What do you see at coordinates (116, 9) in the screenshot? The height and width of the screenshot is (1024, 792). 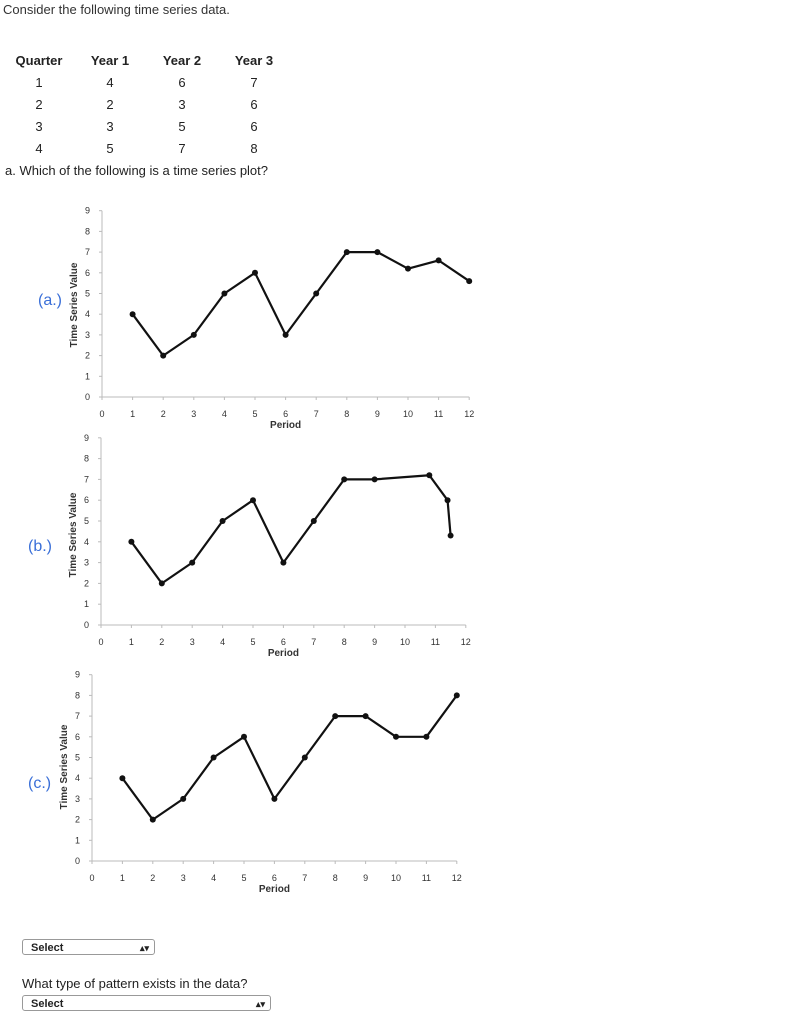 I see `intro-text: Consider the following time series data.` at bounding box center [116, 9].